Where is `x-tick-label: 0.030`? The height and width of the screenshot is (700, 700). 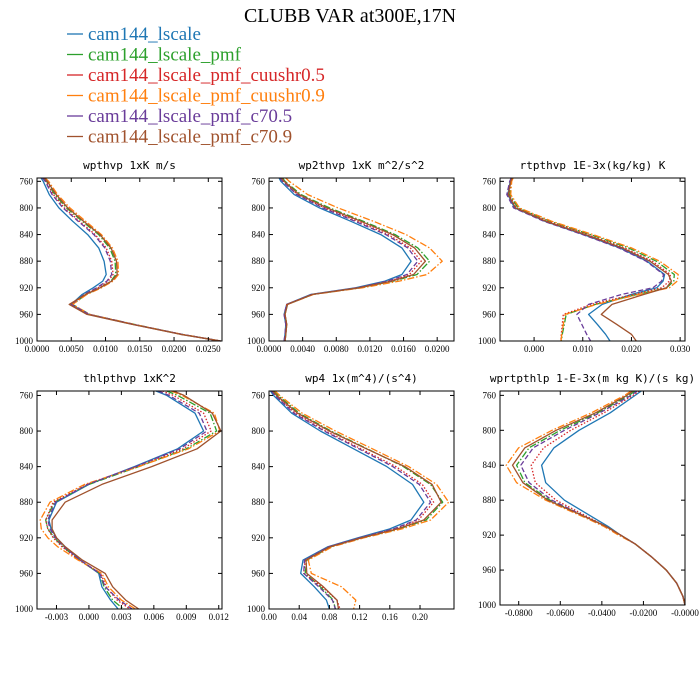
x-tick-label: 0.030 is located at coordinates (680, 349).